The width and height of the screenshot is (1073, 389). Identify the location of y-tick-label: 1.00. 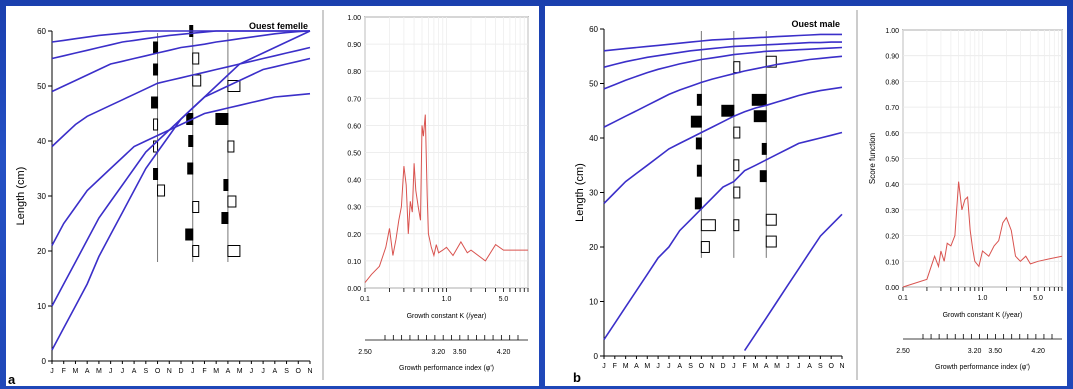
(354, 18).